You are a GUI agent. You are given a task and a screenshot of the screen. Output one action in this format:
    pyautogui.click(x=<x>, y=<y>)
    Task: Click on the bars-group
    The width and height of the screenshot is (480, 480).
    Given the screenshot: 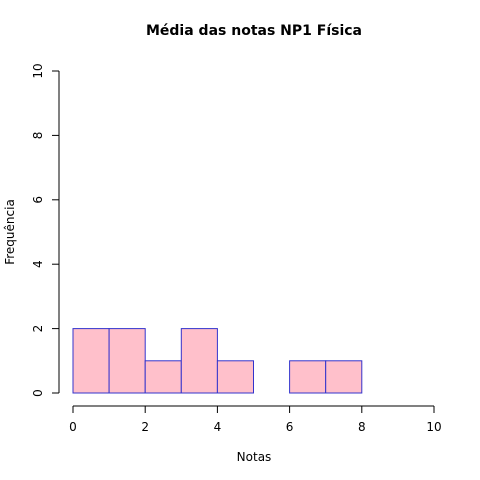 What is the action you would take?
    pyautogui.click(x=217, y=361)
    